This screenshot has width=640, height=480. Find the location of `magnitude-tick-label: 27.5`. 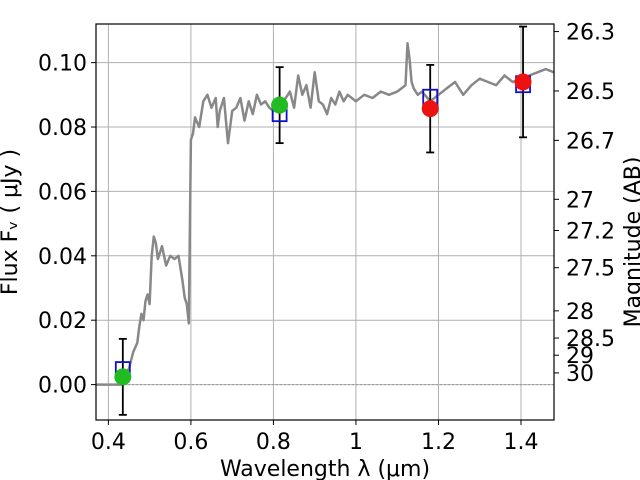

magnitude-tick-label: 27.5 is located at coordinates (590, 269).